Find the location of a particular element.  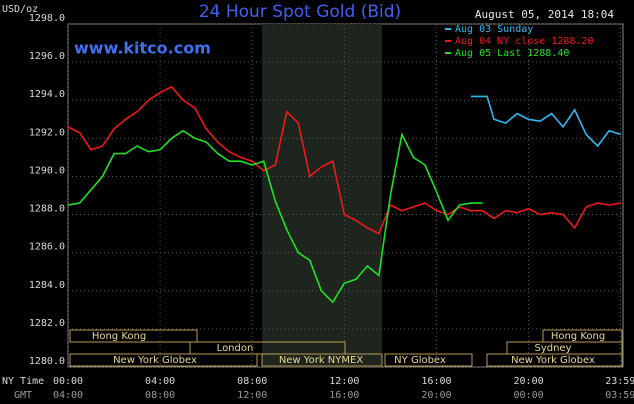

x-tick-label: 08:00 is located at coordinates (252, 381).